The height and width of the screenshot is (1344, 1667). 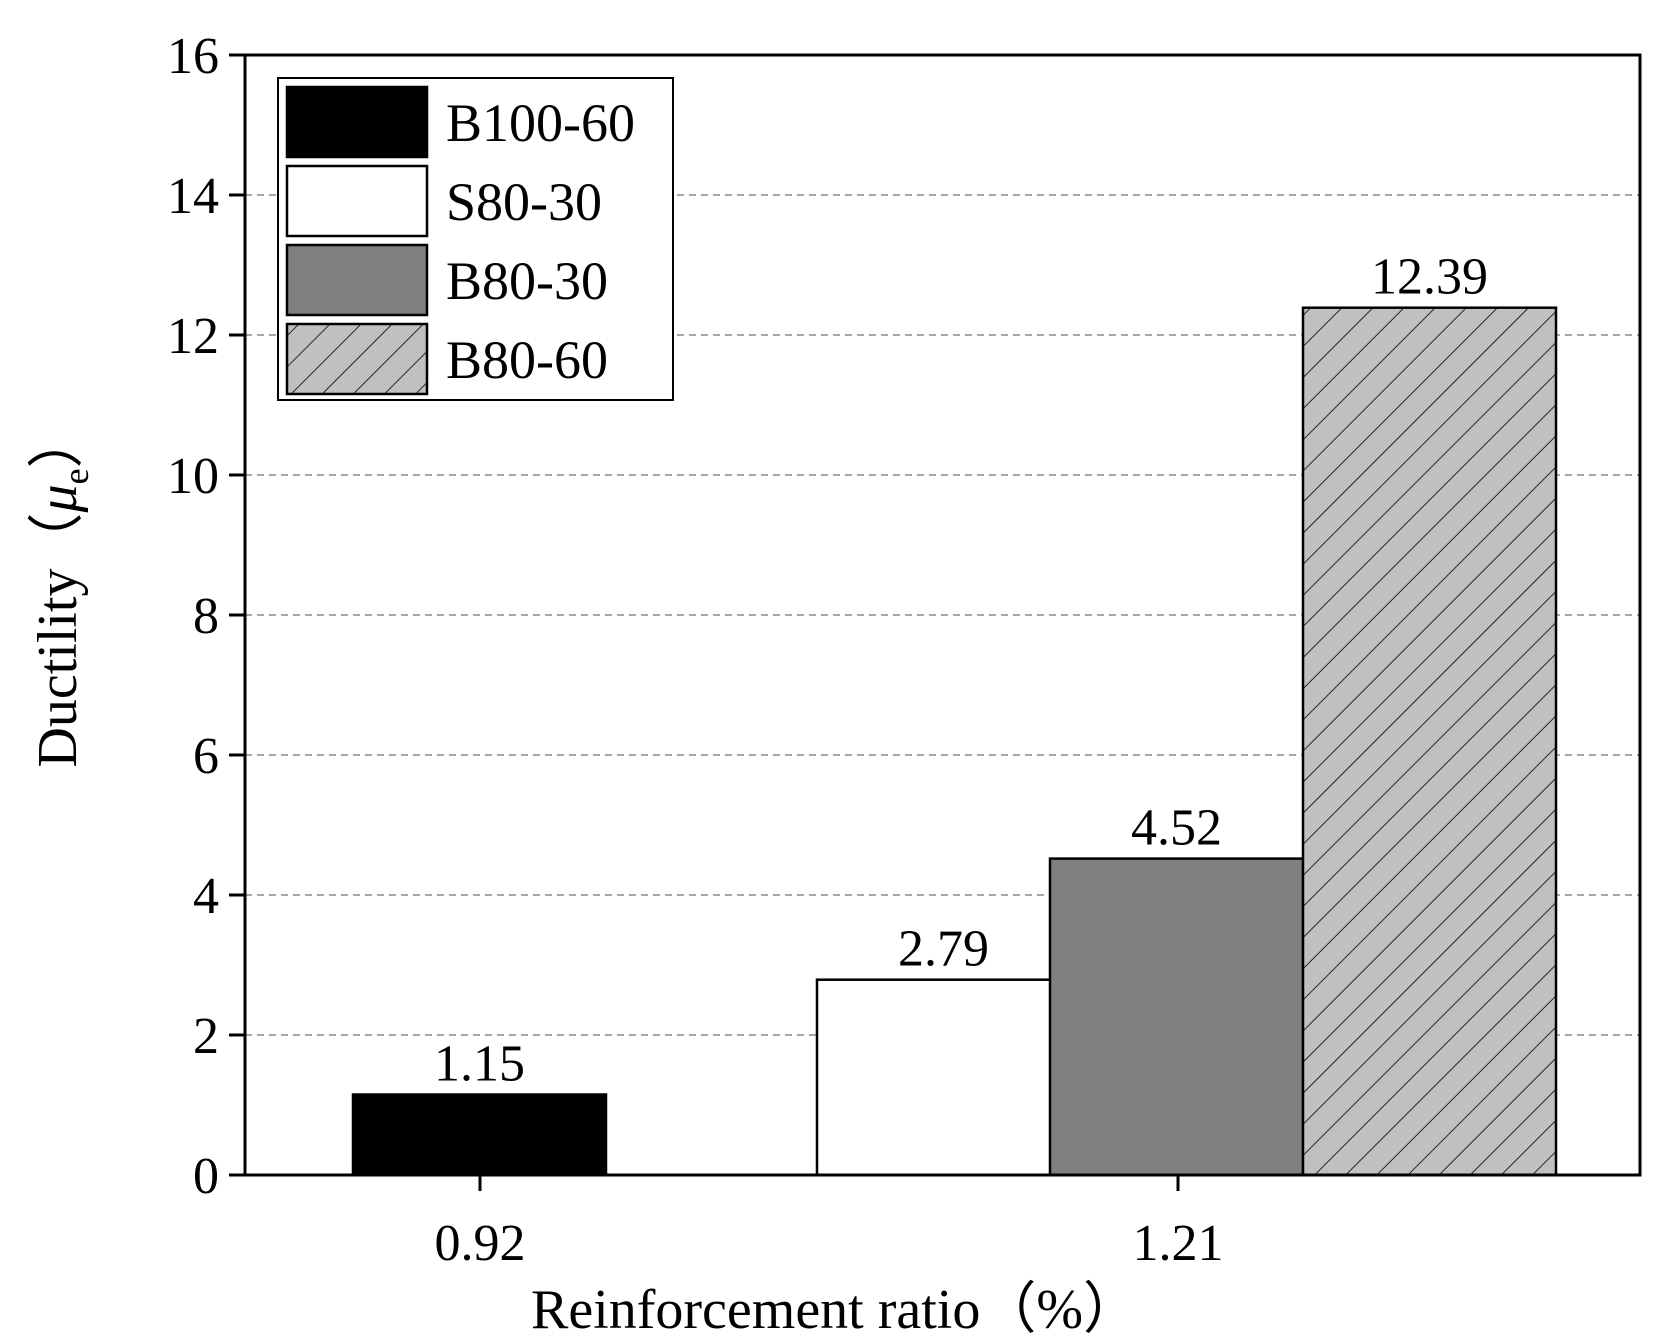 What do you see at coordinates (829, 1223) in the screenshot?
I see `x-axis-ticks: 0.92 1.21` at bounding box center [829, 1223].